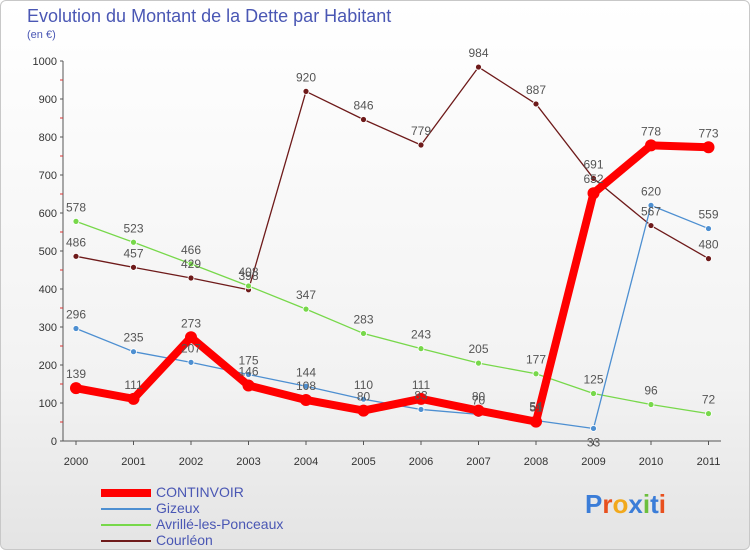 The height and width of the screenshot is (550, 750). I want to click on data-label: 559, so click(708, 215).